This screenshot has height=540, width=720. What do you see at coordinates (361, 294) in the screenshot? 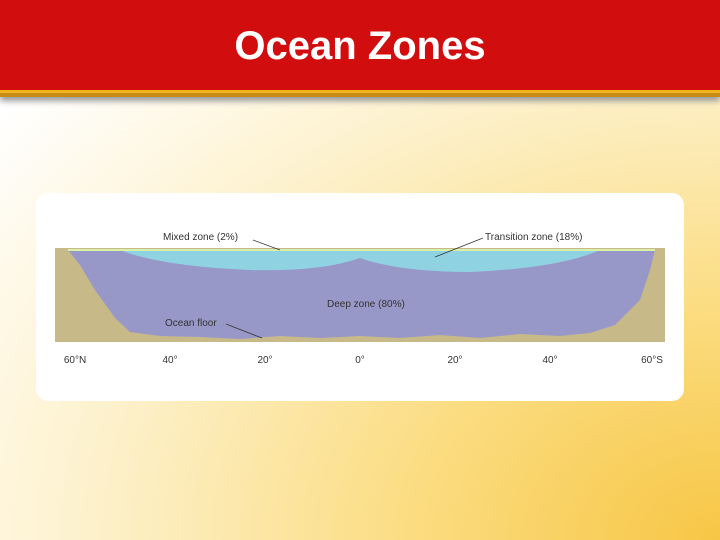
I see `deep-zone` at bounding box center [361, 294].